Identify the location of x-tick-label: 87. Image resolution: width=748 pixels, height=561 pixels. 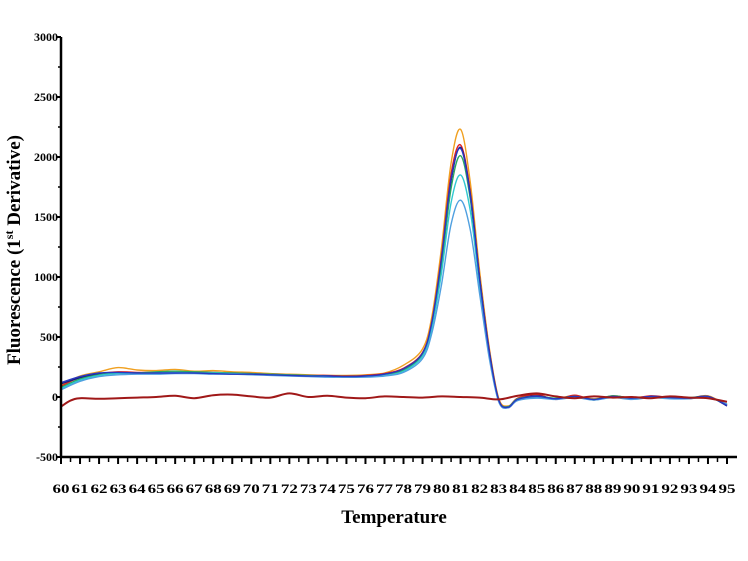
(575, 488).